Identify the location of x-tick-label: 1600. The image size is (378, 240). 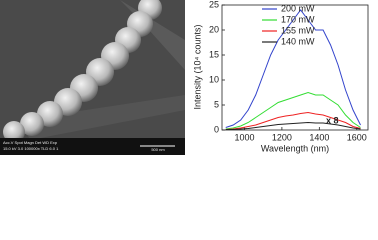
(357, 137).